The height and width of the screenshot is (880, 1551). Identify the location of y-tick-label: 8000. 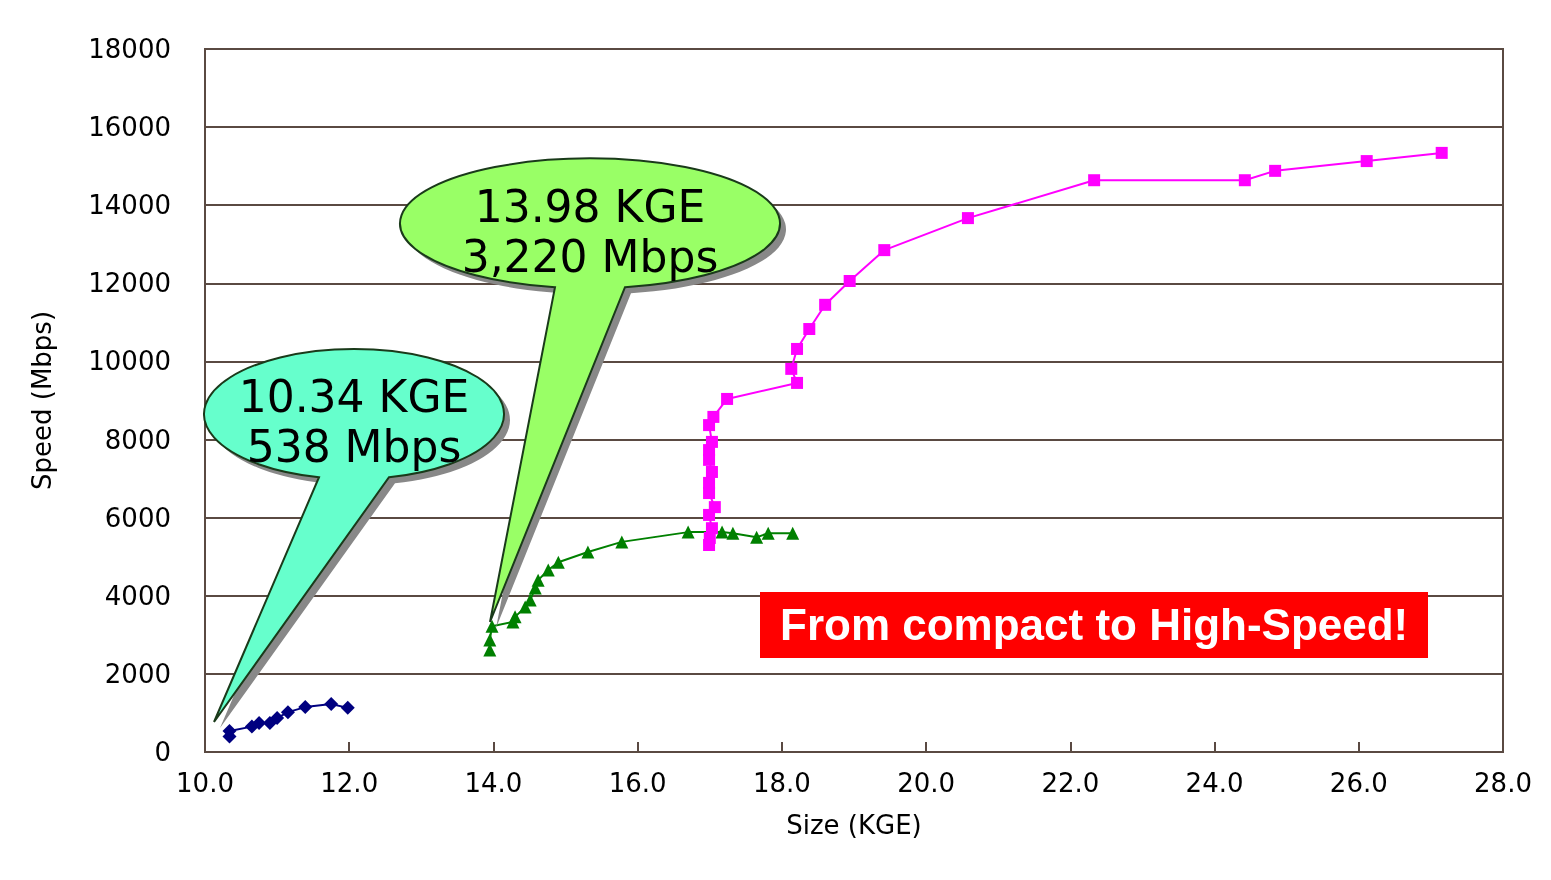
(137, 439).